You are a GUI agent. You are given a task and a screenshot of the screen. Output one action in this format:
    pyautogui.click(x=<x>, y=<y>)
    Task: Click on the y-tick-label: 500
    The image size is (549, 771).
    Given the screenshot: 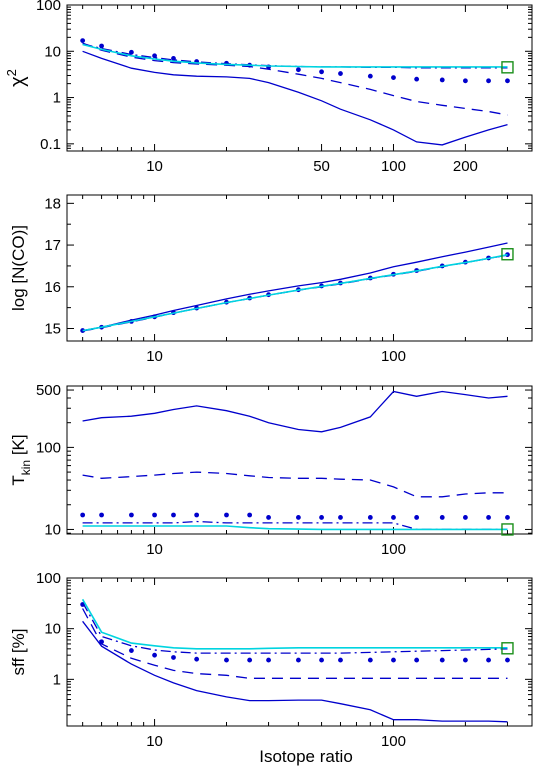 What is the action you would take?
    pyautogui.click(x=48, y=390)
    